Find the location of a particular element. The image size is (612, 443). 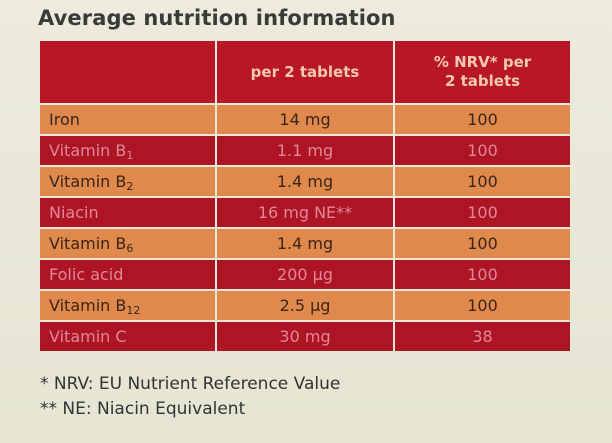

header-nrv: % NRV* per 2 tablets is located at coordinates (482, 72).